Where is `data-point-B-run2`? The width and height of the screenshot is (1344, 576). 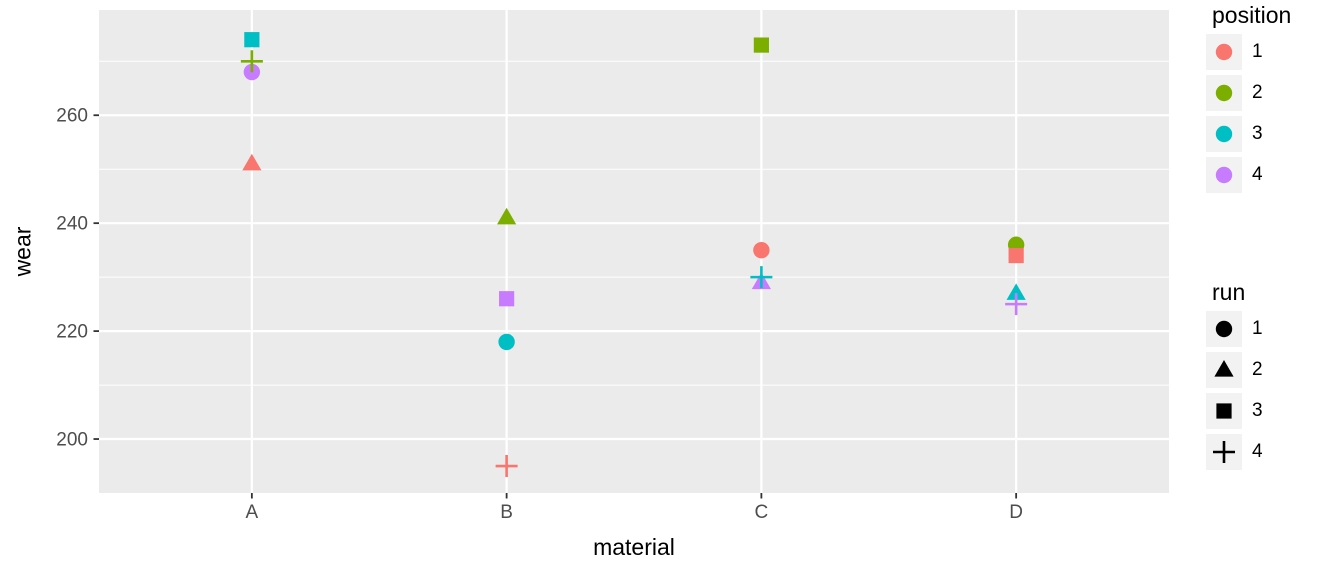
data-point-B-run2 is located at coordinates (507, 216).